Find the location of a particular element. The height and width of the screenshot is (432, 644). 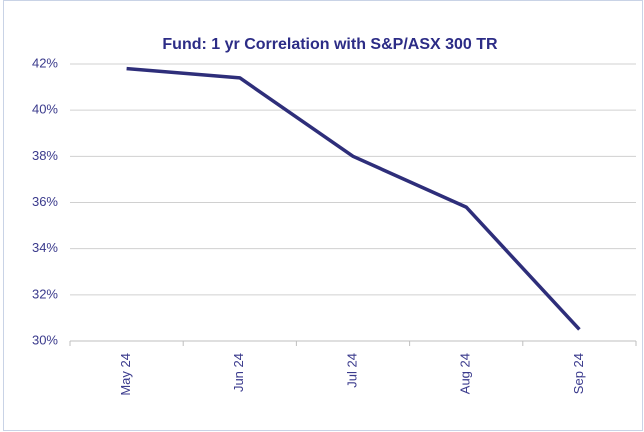

y-tick-label: 38% is located at coordinates (45, 155).